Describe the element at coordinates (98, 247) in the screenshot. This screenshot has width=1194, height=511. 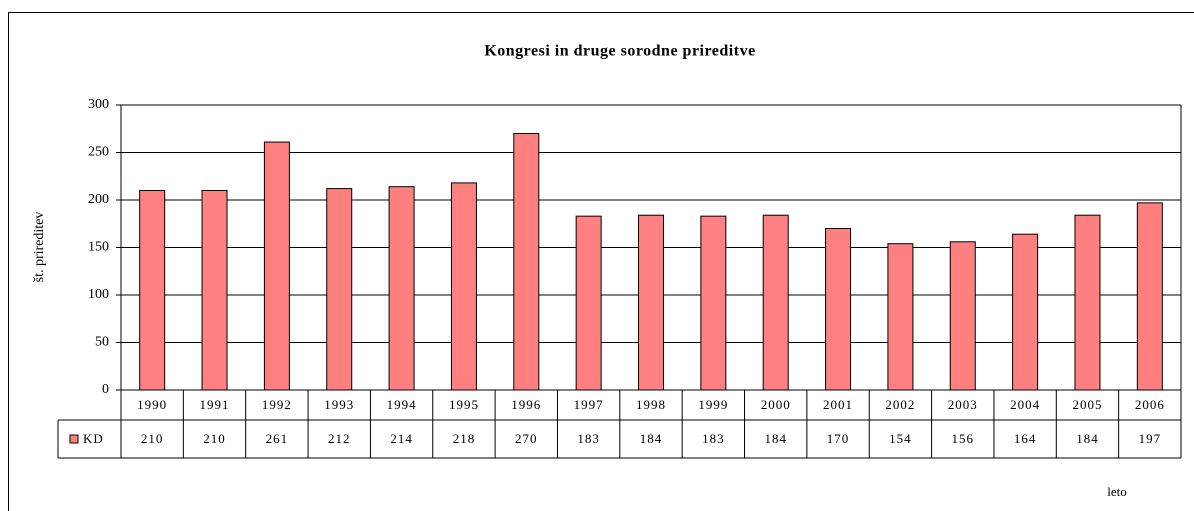
I see `y-tick-label: 150` at that location.